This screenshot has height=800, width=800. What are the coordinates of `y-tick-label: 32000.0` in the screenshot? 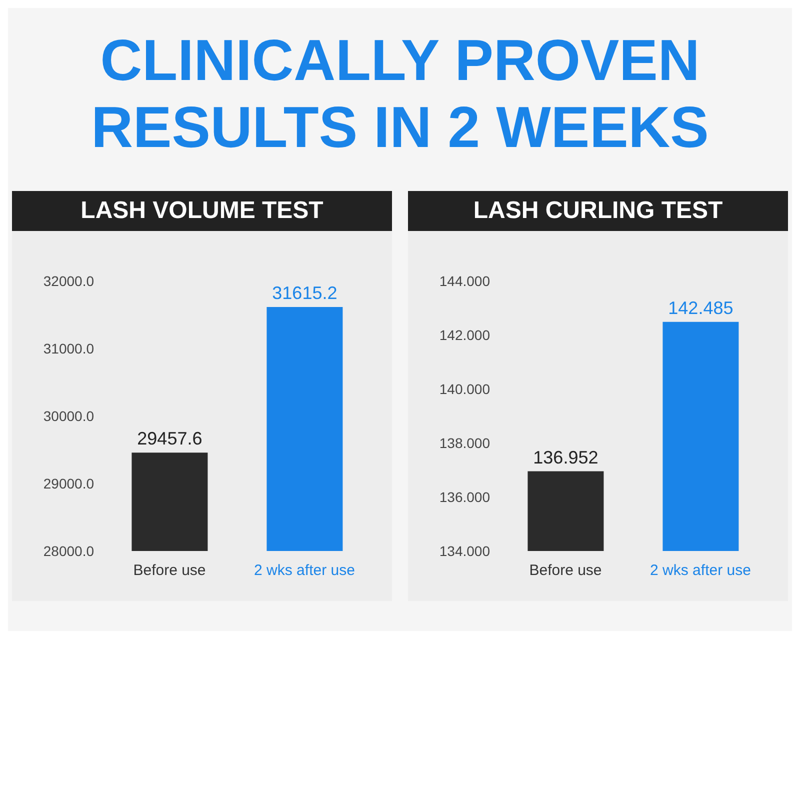 It's located at (68, 281).